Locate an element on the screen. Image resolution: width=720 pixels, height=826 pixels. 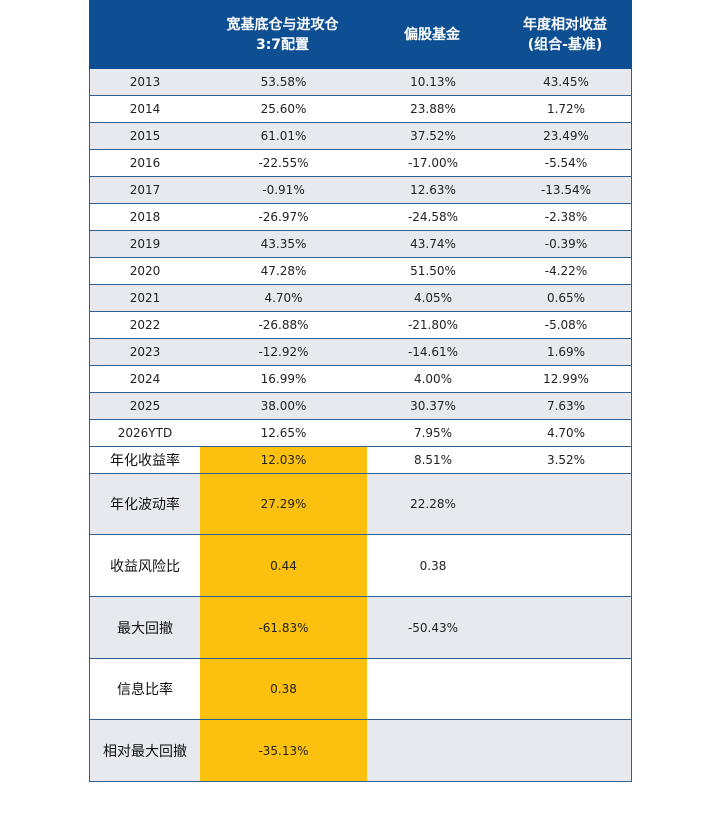
cell-relative: -5.54% is located at coordinates (566, 163).